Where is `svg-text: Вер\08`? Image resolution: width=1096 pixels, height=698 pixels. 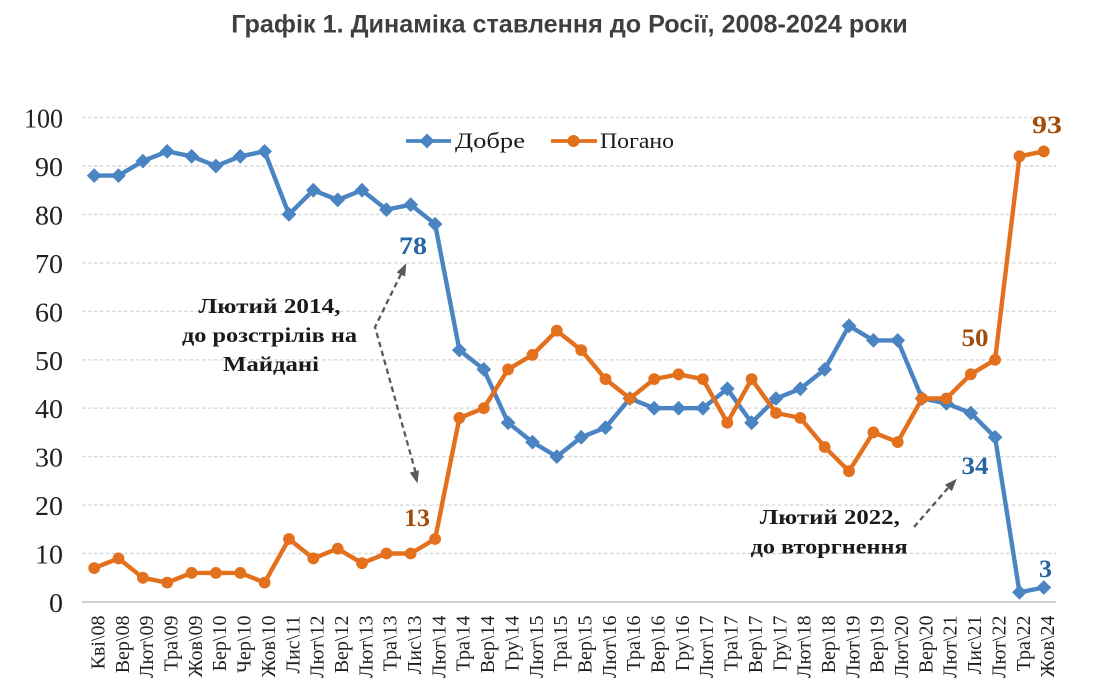 svg-text: Вер\08 is located at coordinates (123, 645).